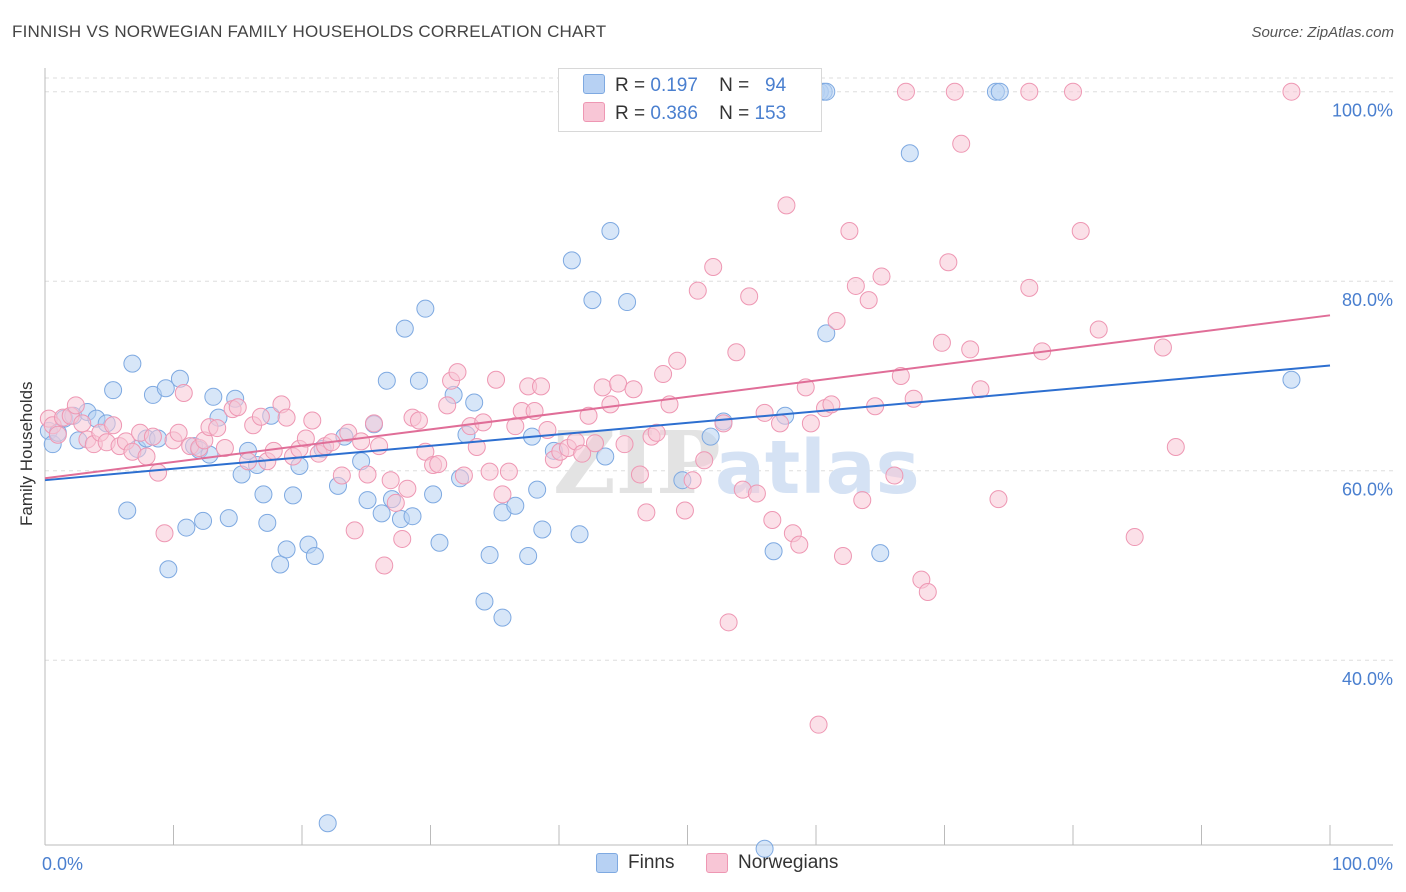 The height and width of the screenshot is (892, 1406). I want to click on x-tick-label-end: 100.0%, so click(1362, 864).